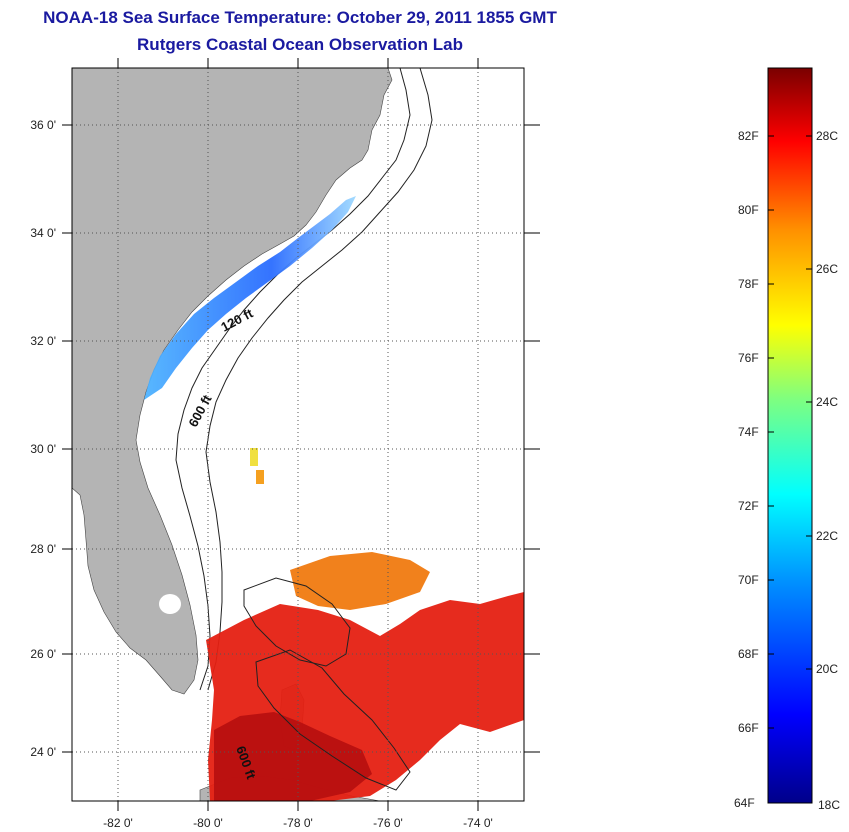 This screenshot has height=832, width=849. What do you see at coordinates (388, 823) in the screenshot?
I see `lon-label-76: -76 0'` at bounding box center [388, 823].